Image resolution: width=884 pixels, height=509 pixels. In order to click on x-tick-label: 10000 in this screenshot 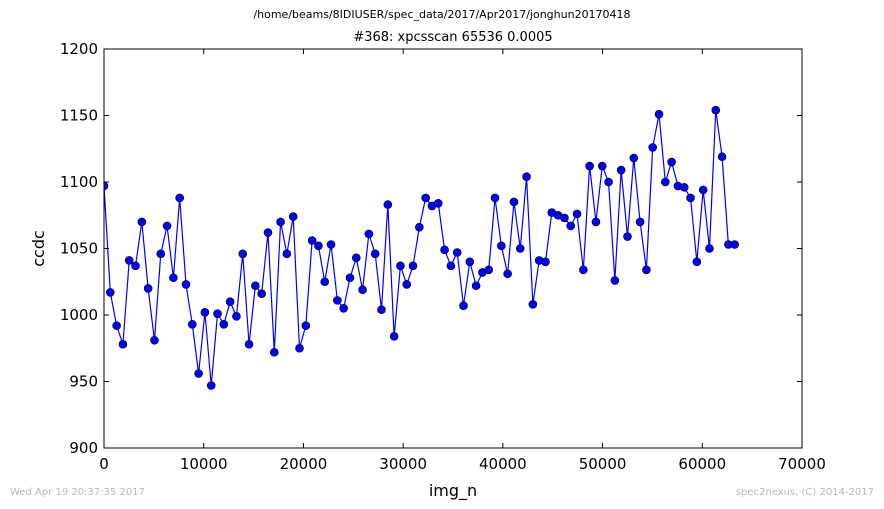, I will do `click(204, 464)`.